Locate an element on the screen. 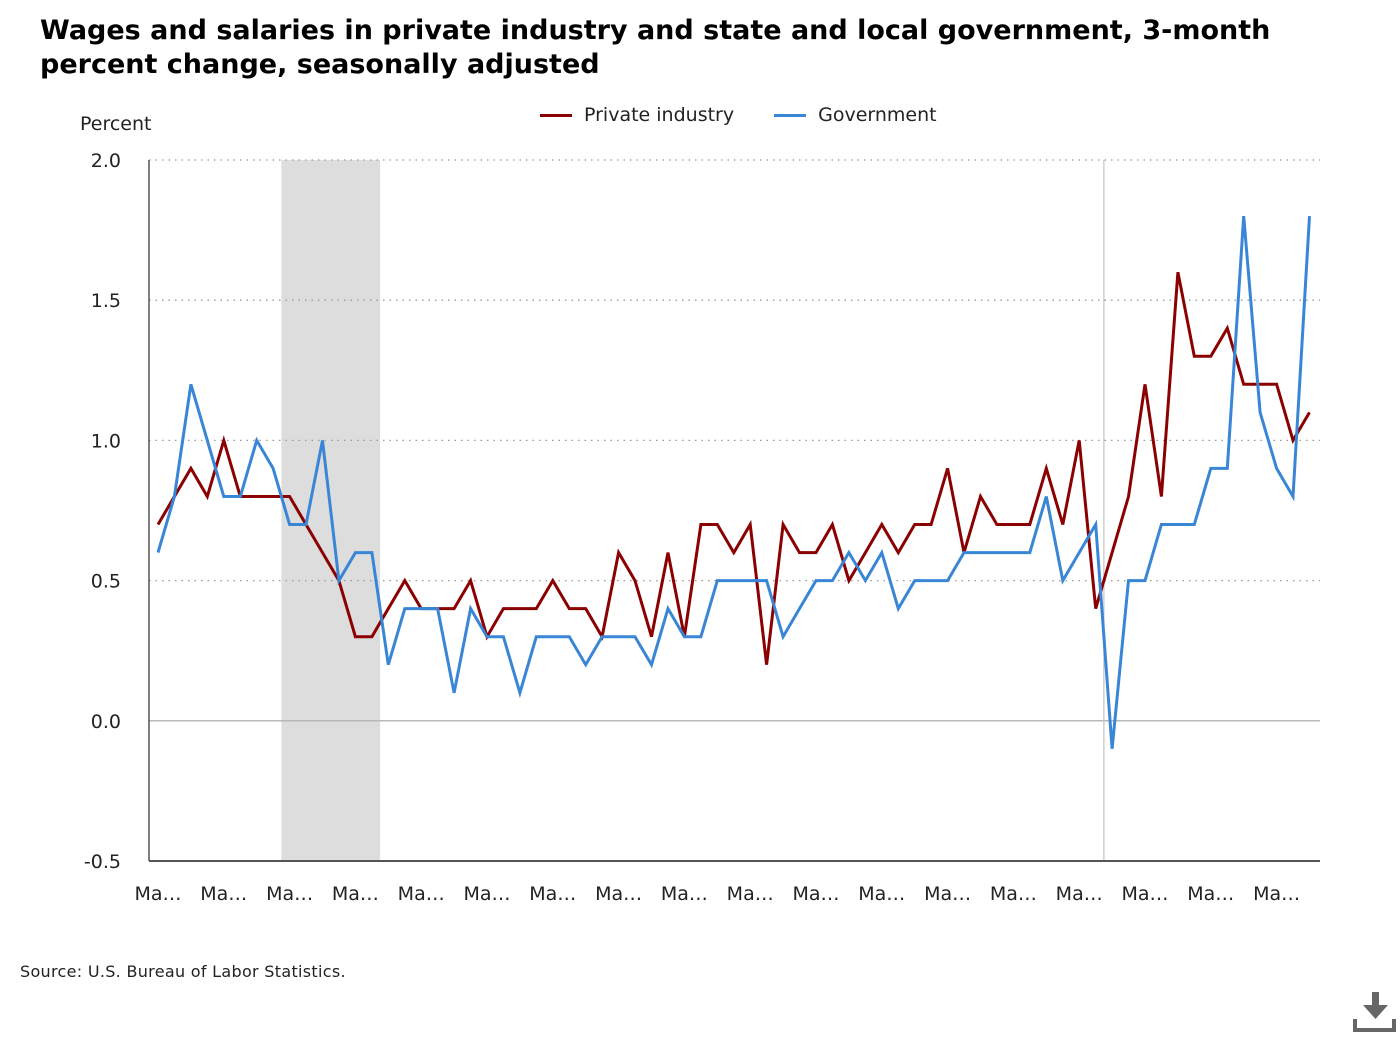 Image resolution: width=1400 pixels, height=1040 pixels. source-note: Source: U.S. Bureau of Labor Statistics. is located at coordinates (183, 971).